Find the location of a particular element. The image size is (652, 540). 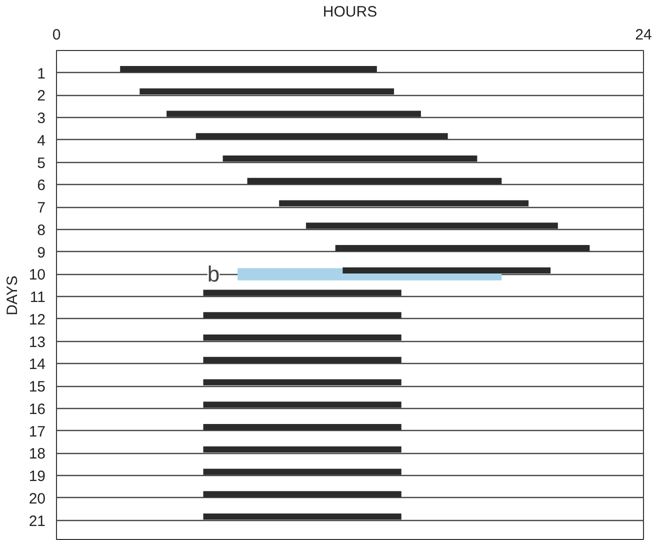

y-tick-label: 21 is located at coordinates (37, 521).